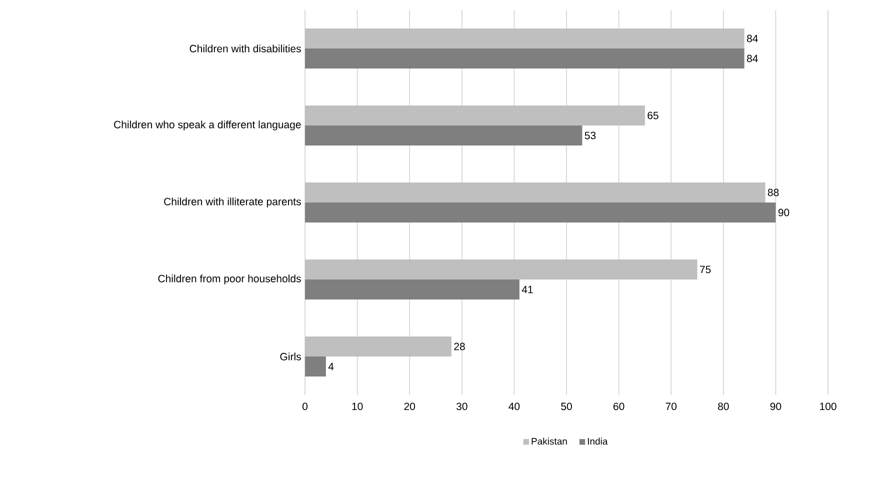 The height and width of the screenshot is (480, 875). What do you see at coordinates (590, 136) in the screenshot?
I see `data-label: 53` at bounding box center [590, 136].